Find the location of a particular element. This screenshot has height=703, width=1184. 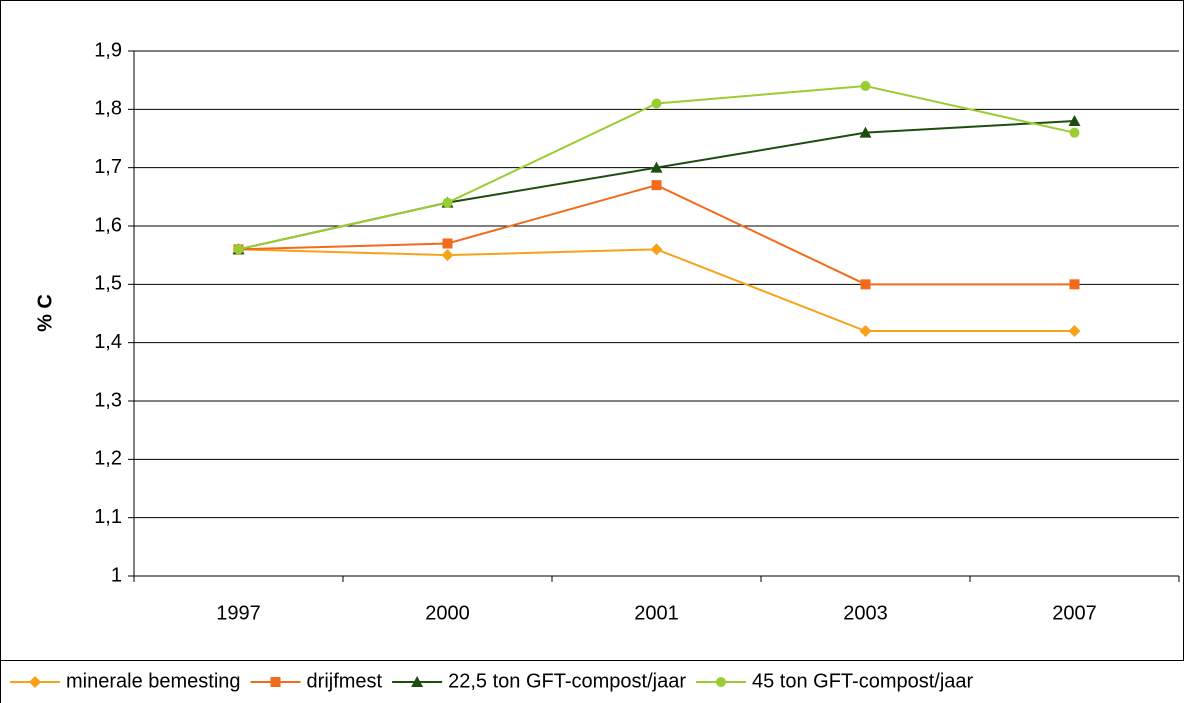

x-tick-label: 2007 is located at coordinates (1074, 613).